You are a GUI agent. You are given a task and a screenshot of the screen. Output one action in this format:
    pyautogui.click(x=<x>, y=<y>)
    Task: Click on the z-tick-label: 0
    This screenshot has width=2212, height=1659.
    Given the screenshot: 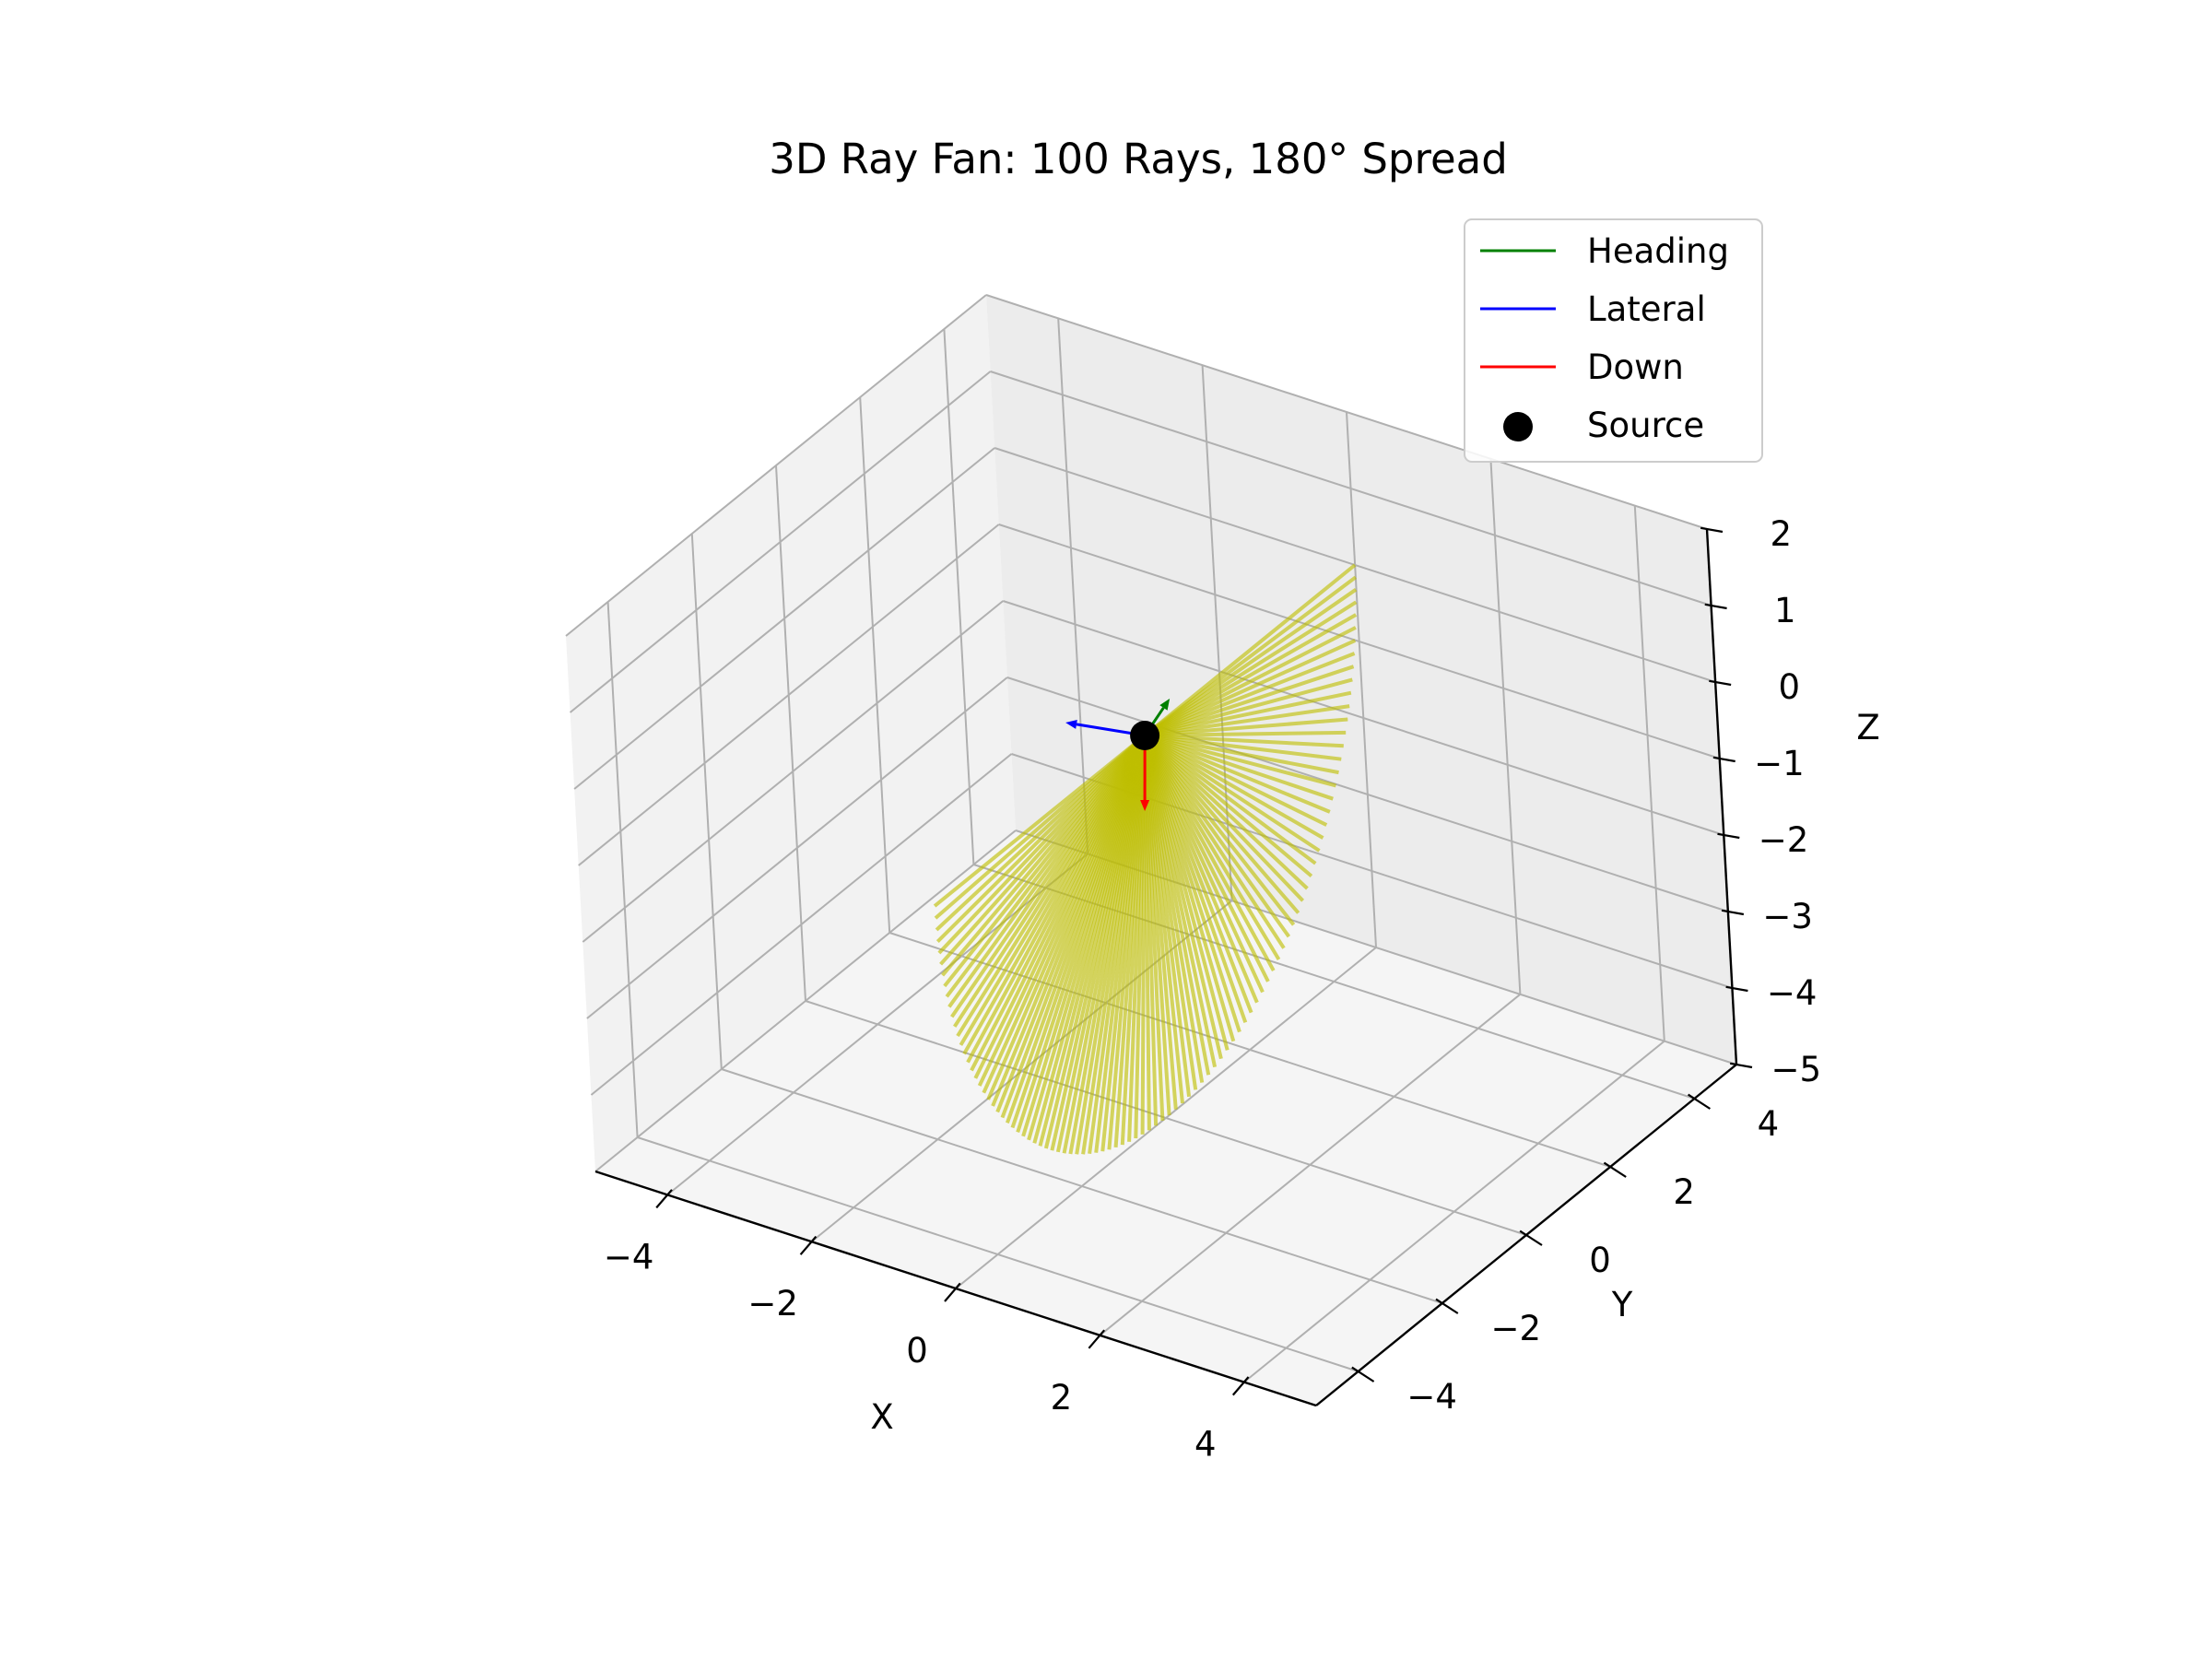 What is the action you would take?
    pyautogui.click(x=1790, y=687)
    